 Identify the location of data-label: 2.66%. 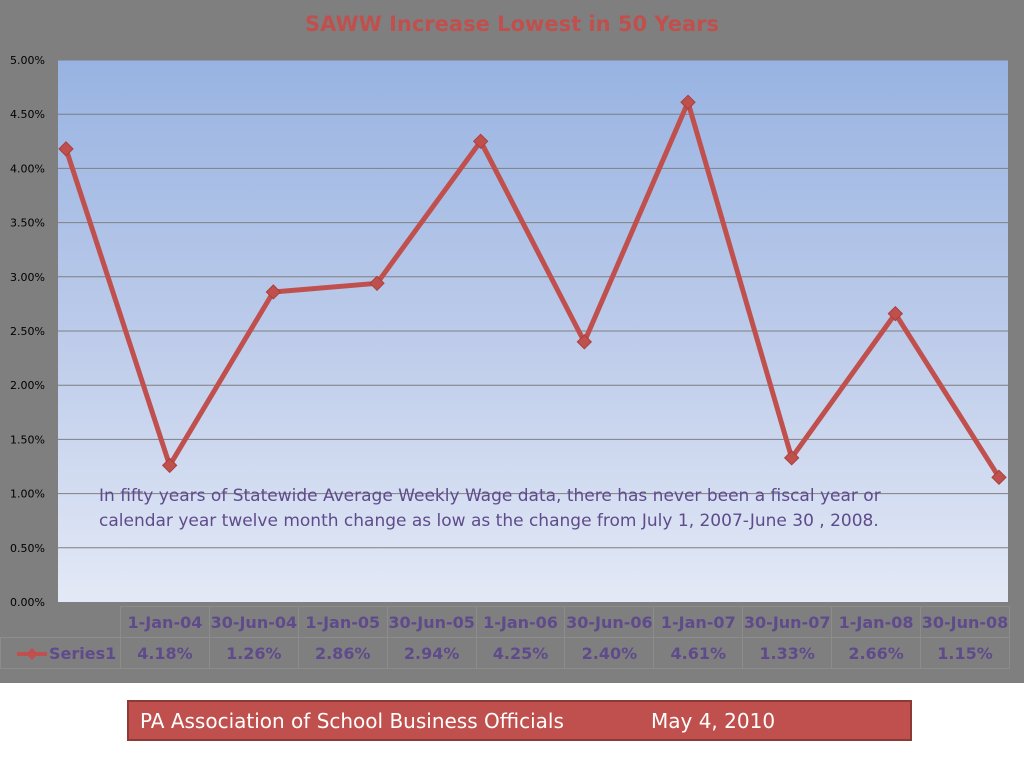
(876, 653).